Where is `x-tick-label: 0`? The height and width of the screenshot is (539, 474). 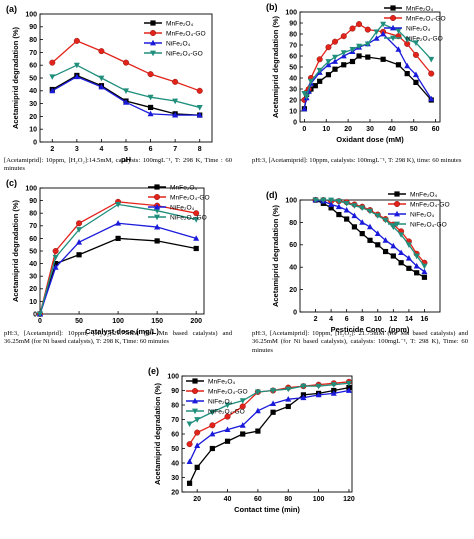
x-tick-label: 0 is located at coordinates (40, 321).